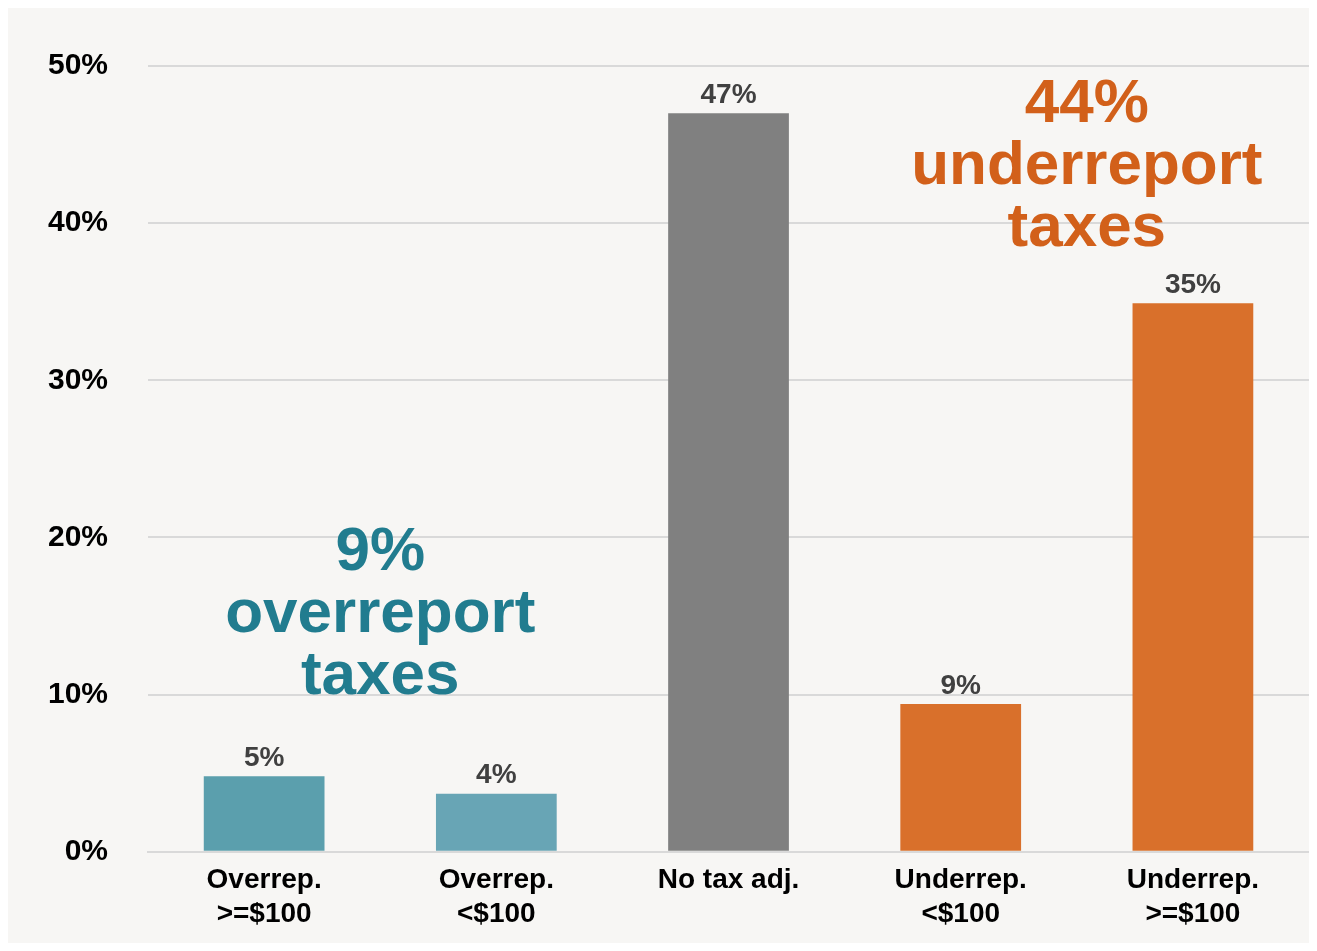 The image size is (1317, 951). What do you see at coordinates (1193, 284) in the screenshot?
I see `data-label: 35%` at bounding box center [1193, 284].